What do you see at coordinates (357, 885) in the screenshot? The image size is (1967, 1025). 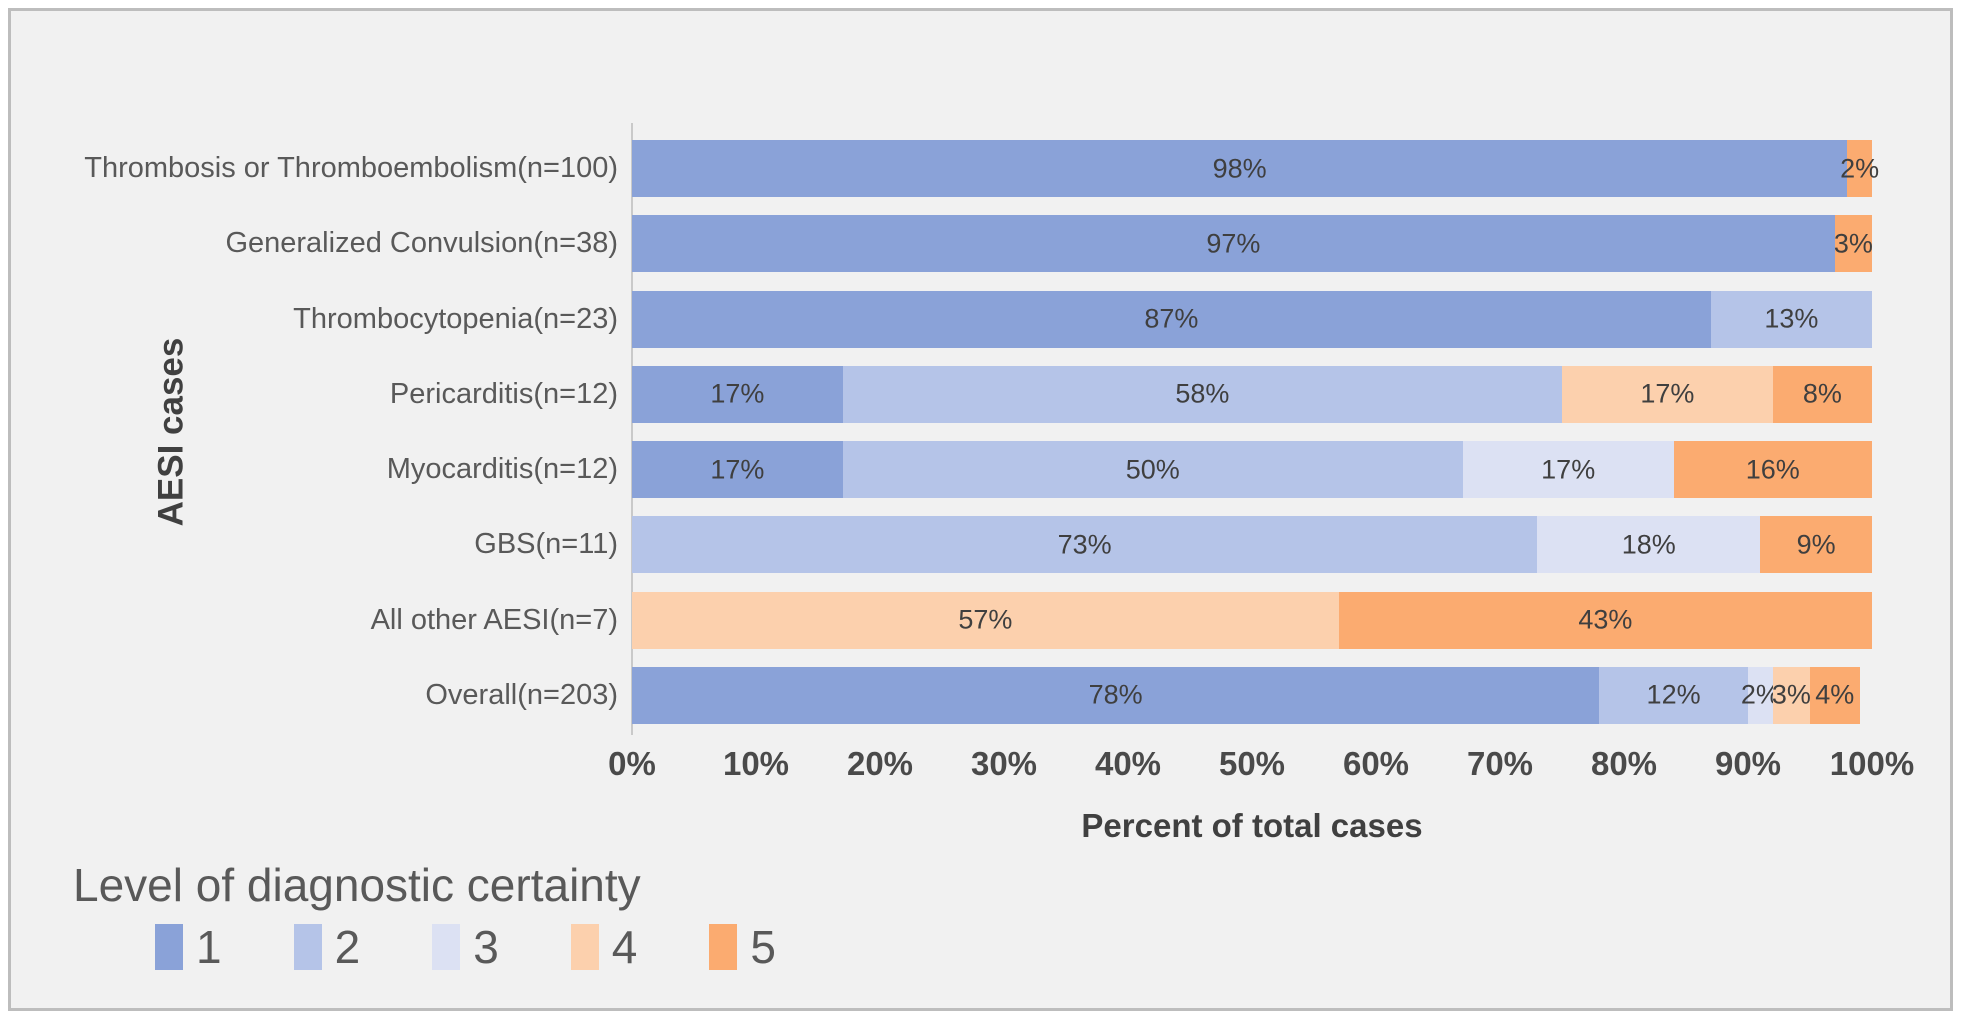 I see `legend-title: Level of diagnostic certainty` at bounding box center [357, 885].